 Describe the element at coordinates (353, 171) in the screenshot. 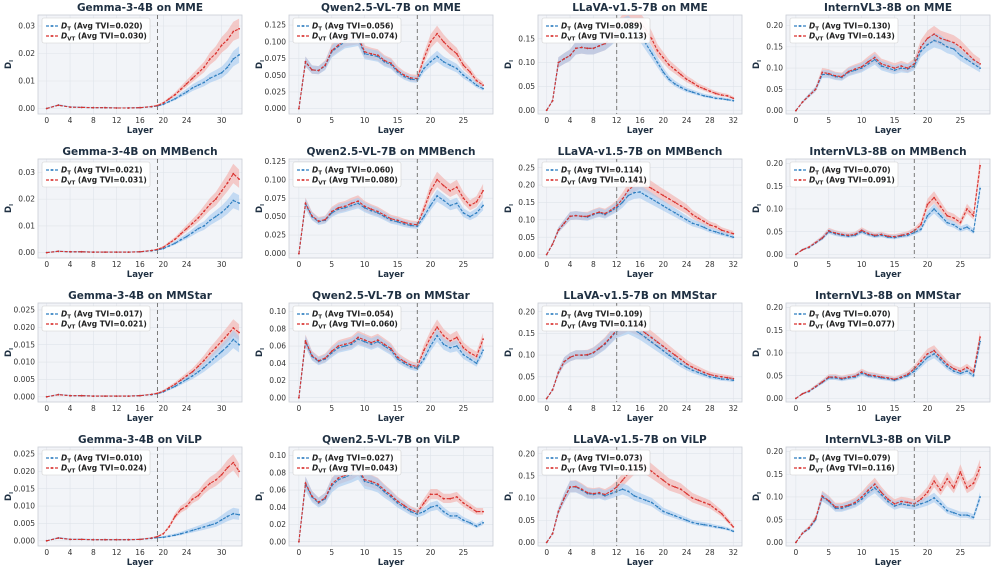

I see `legend-label-dt: DT (Avg TVI=0.060)` at that location.